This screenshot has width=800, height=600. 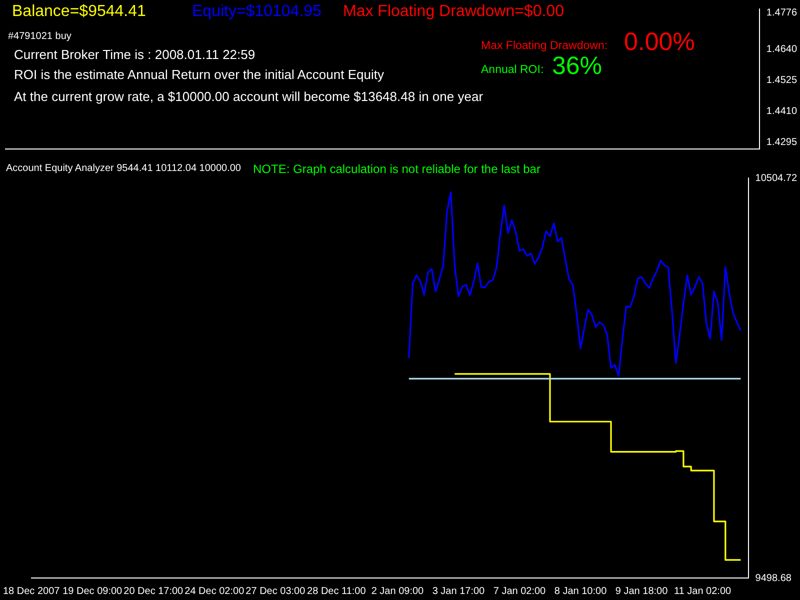 I want to click on x-tick-label: 7 Jan 02:00, so click(x=519, y=591).